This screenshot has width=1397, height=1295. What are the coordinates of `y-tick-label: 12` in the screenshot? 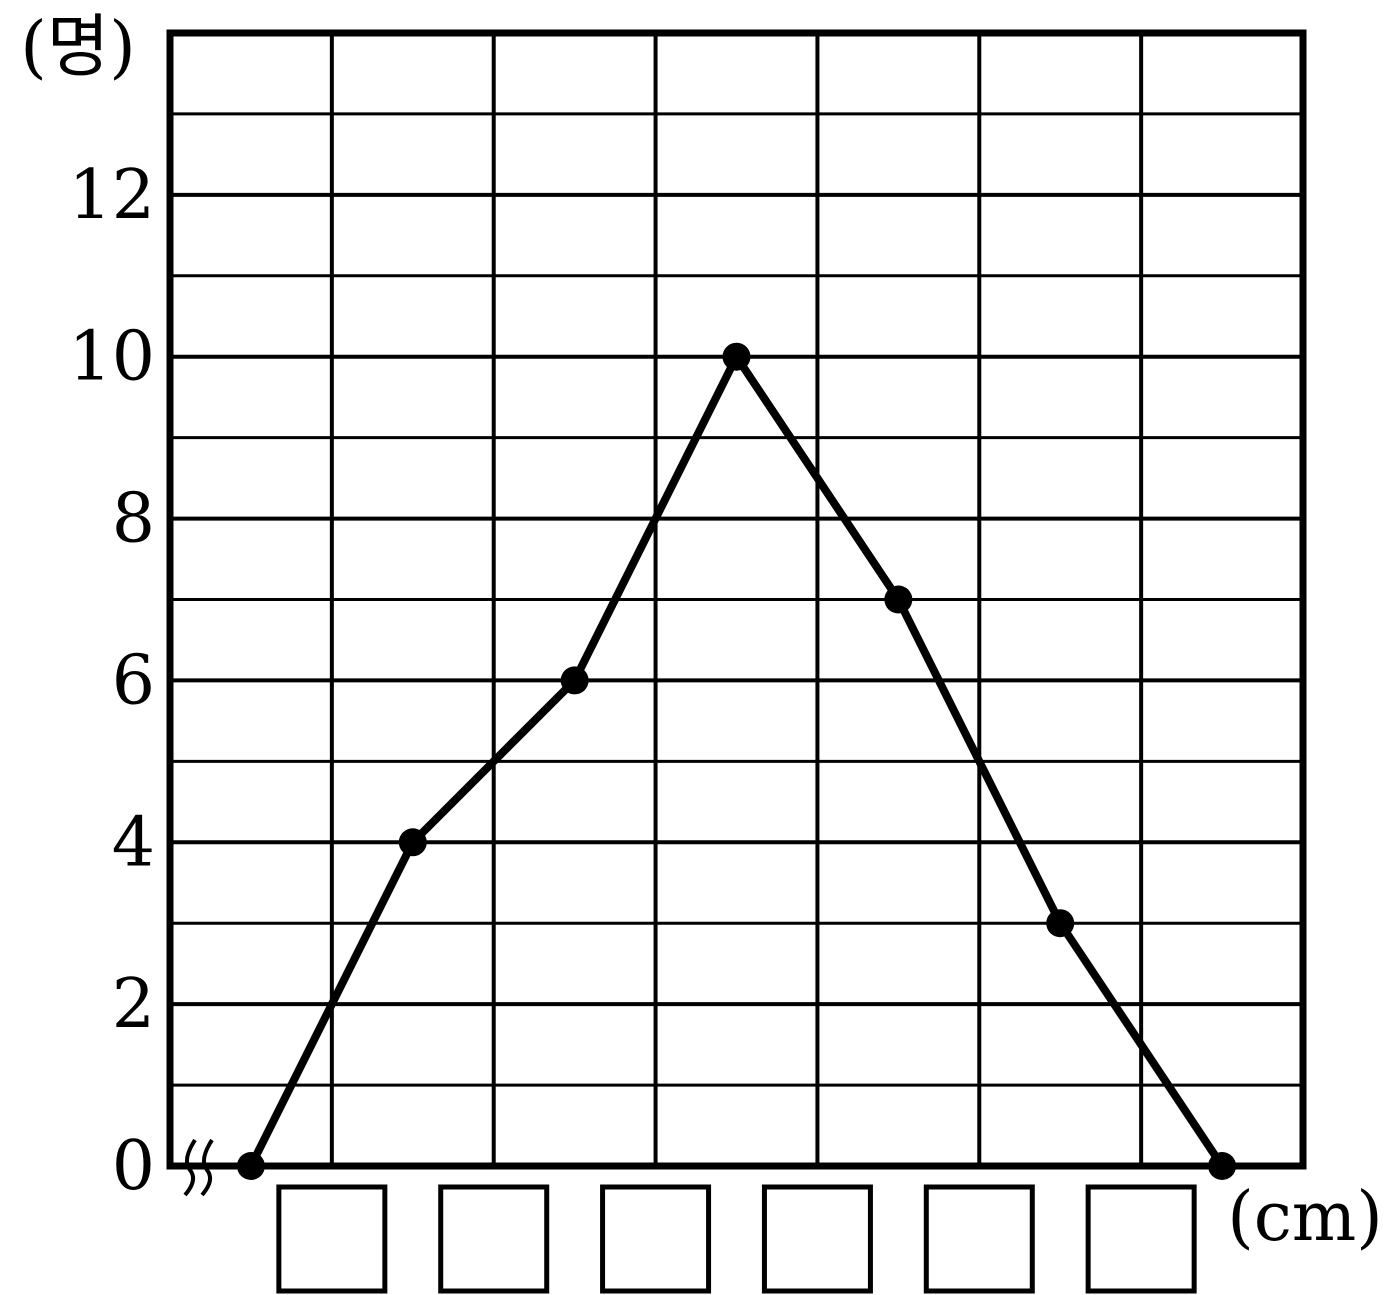 It's located at (111, 195).